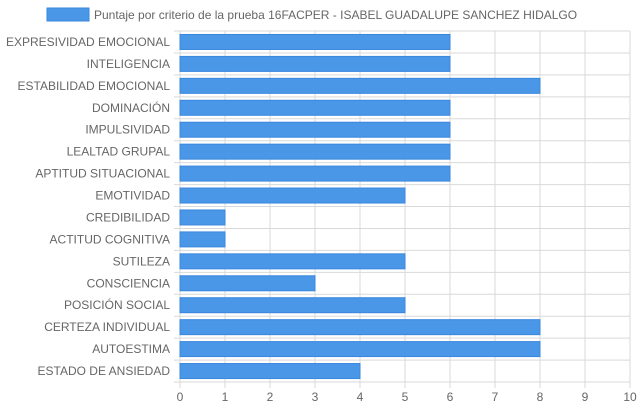 Image resolution: width=639 pixels, height=411 pixels. What do you see at coordinates (540, 397) in the screenshot?
I see `x-tick-label: 8` at bounding box center [540, 397].